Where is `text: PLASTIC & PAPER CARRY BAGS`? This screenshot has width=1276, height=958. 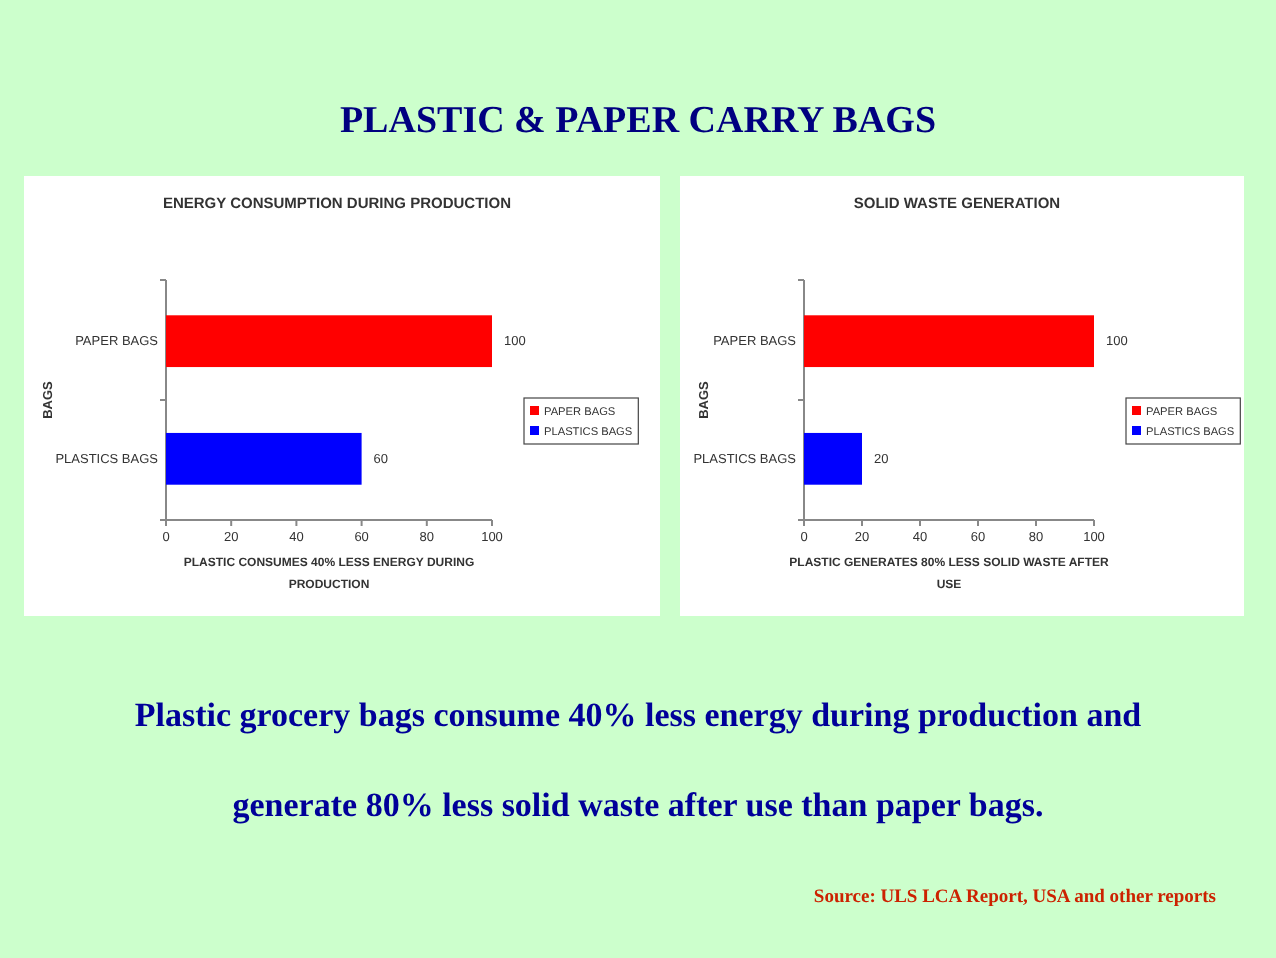 text: PLASTIC & PAPER CARRY BAGS is located at coordinates (638, 122).